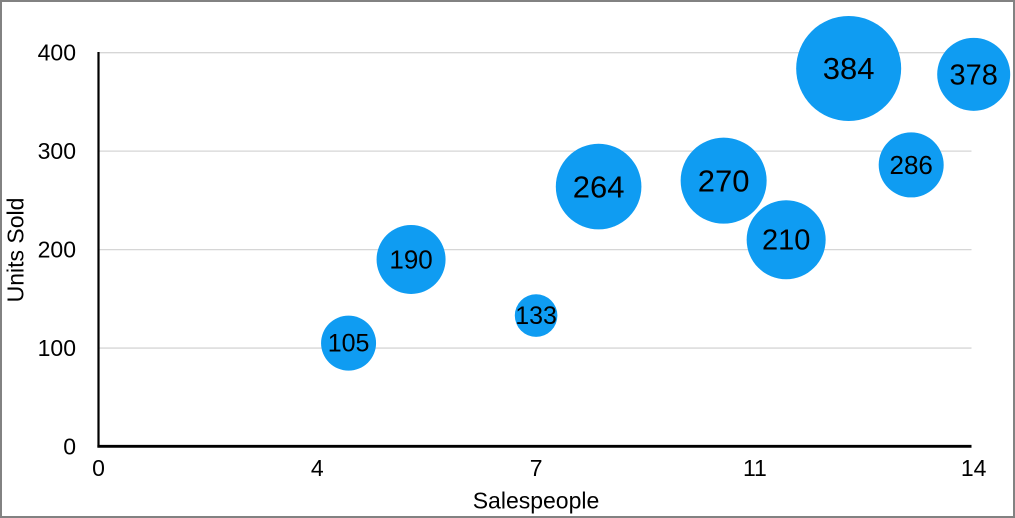 The image size is (1015, 518). What do you see at coordinates (69, 447) in the screenshot?
I see `y-tick-label: 0` at bounding box center [69, 447].